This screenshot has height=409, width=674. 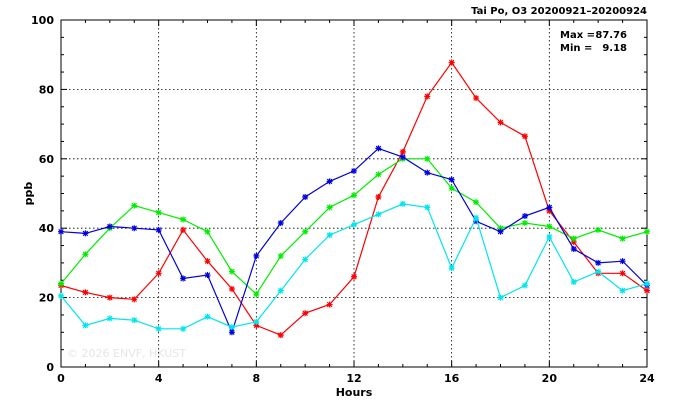 What do you see at coordinates (61, 378) in the screenshot?
I see `x-tick-label: 0` at bounding box center [61, 378].